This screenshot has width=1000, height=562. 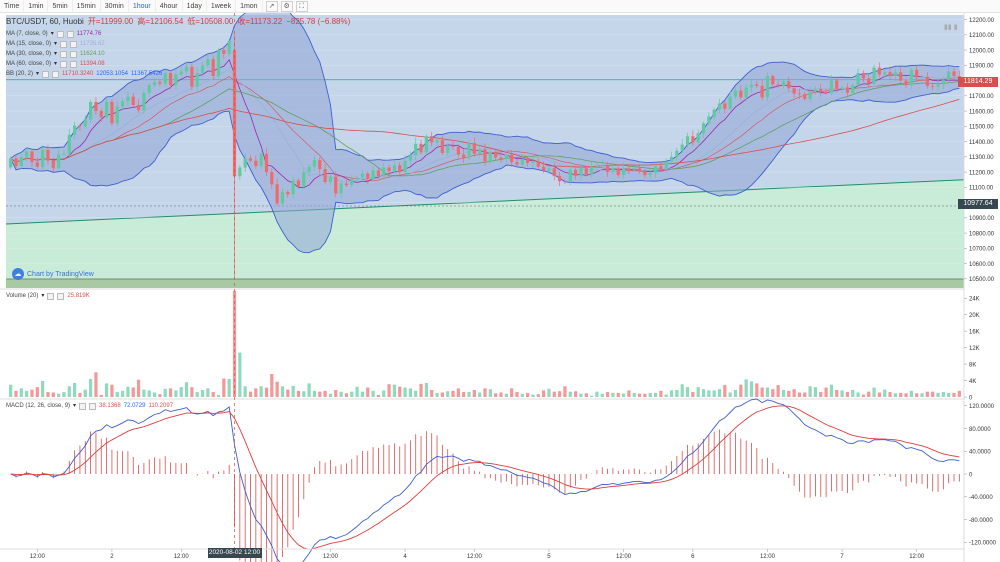 I want to click on price-axis-label: 11700.00, so click(x=981, y=97).